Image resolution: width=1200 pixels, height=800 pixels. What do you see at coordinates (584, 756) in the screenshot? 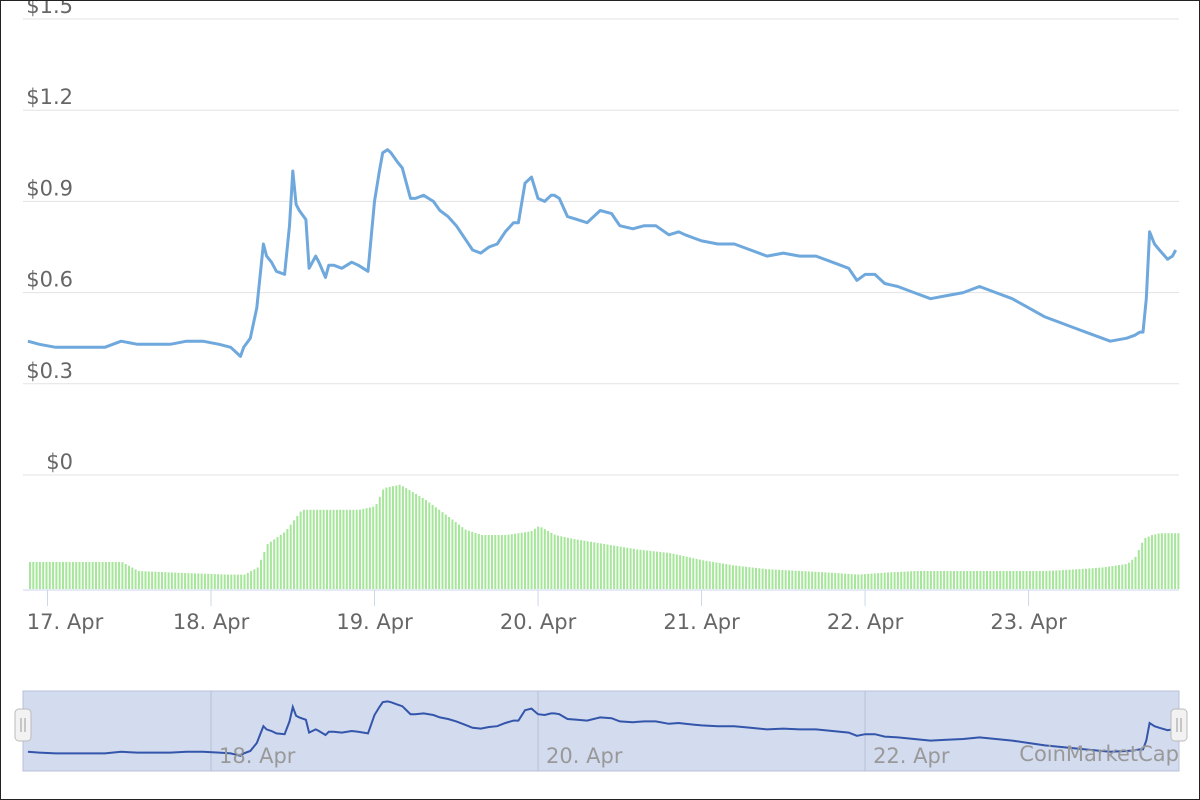
I see `navigator-label: 20. Apr` at bounding box center [584, 756].